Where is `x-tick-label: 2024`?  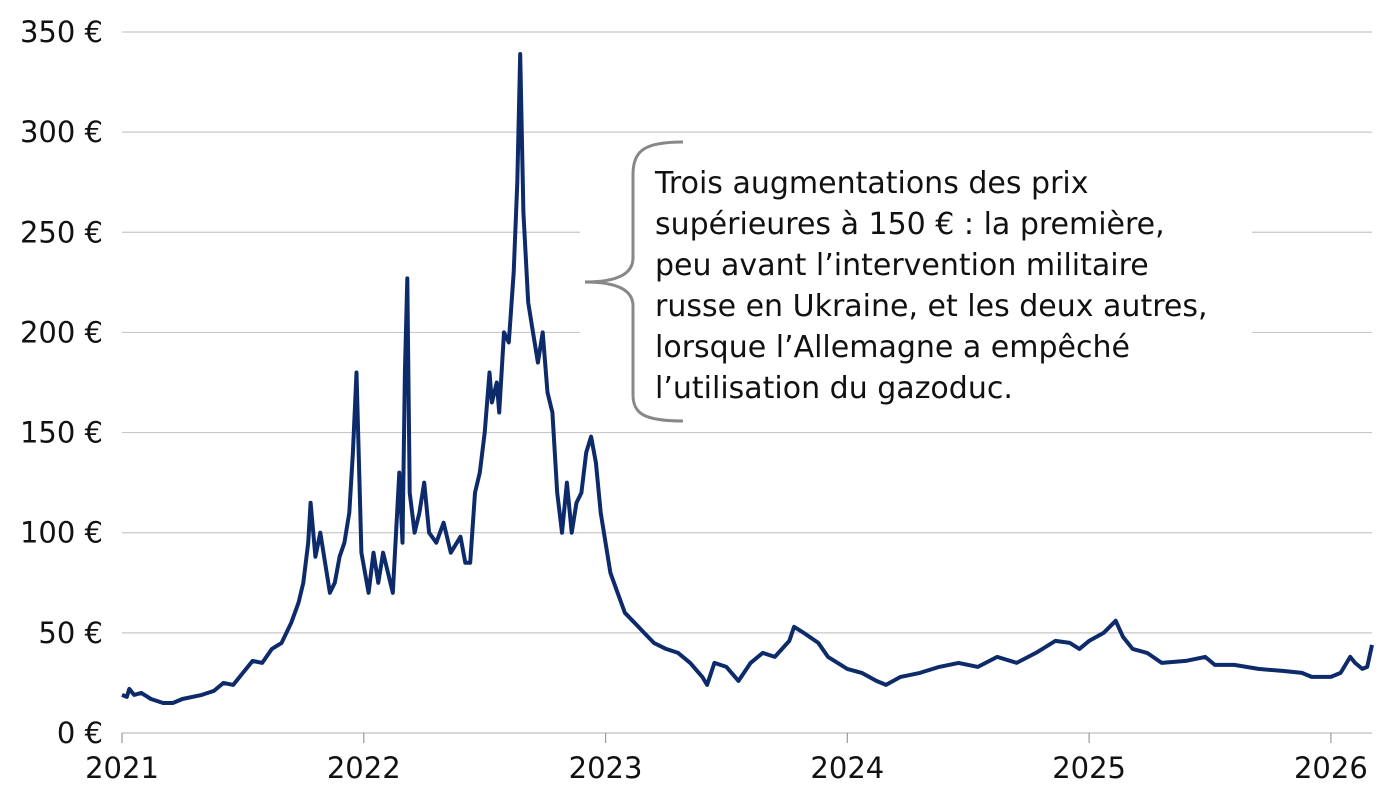 x-tick-label: 2024 is located at coordinates (847, 768).